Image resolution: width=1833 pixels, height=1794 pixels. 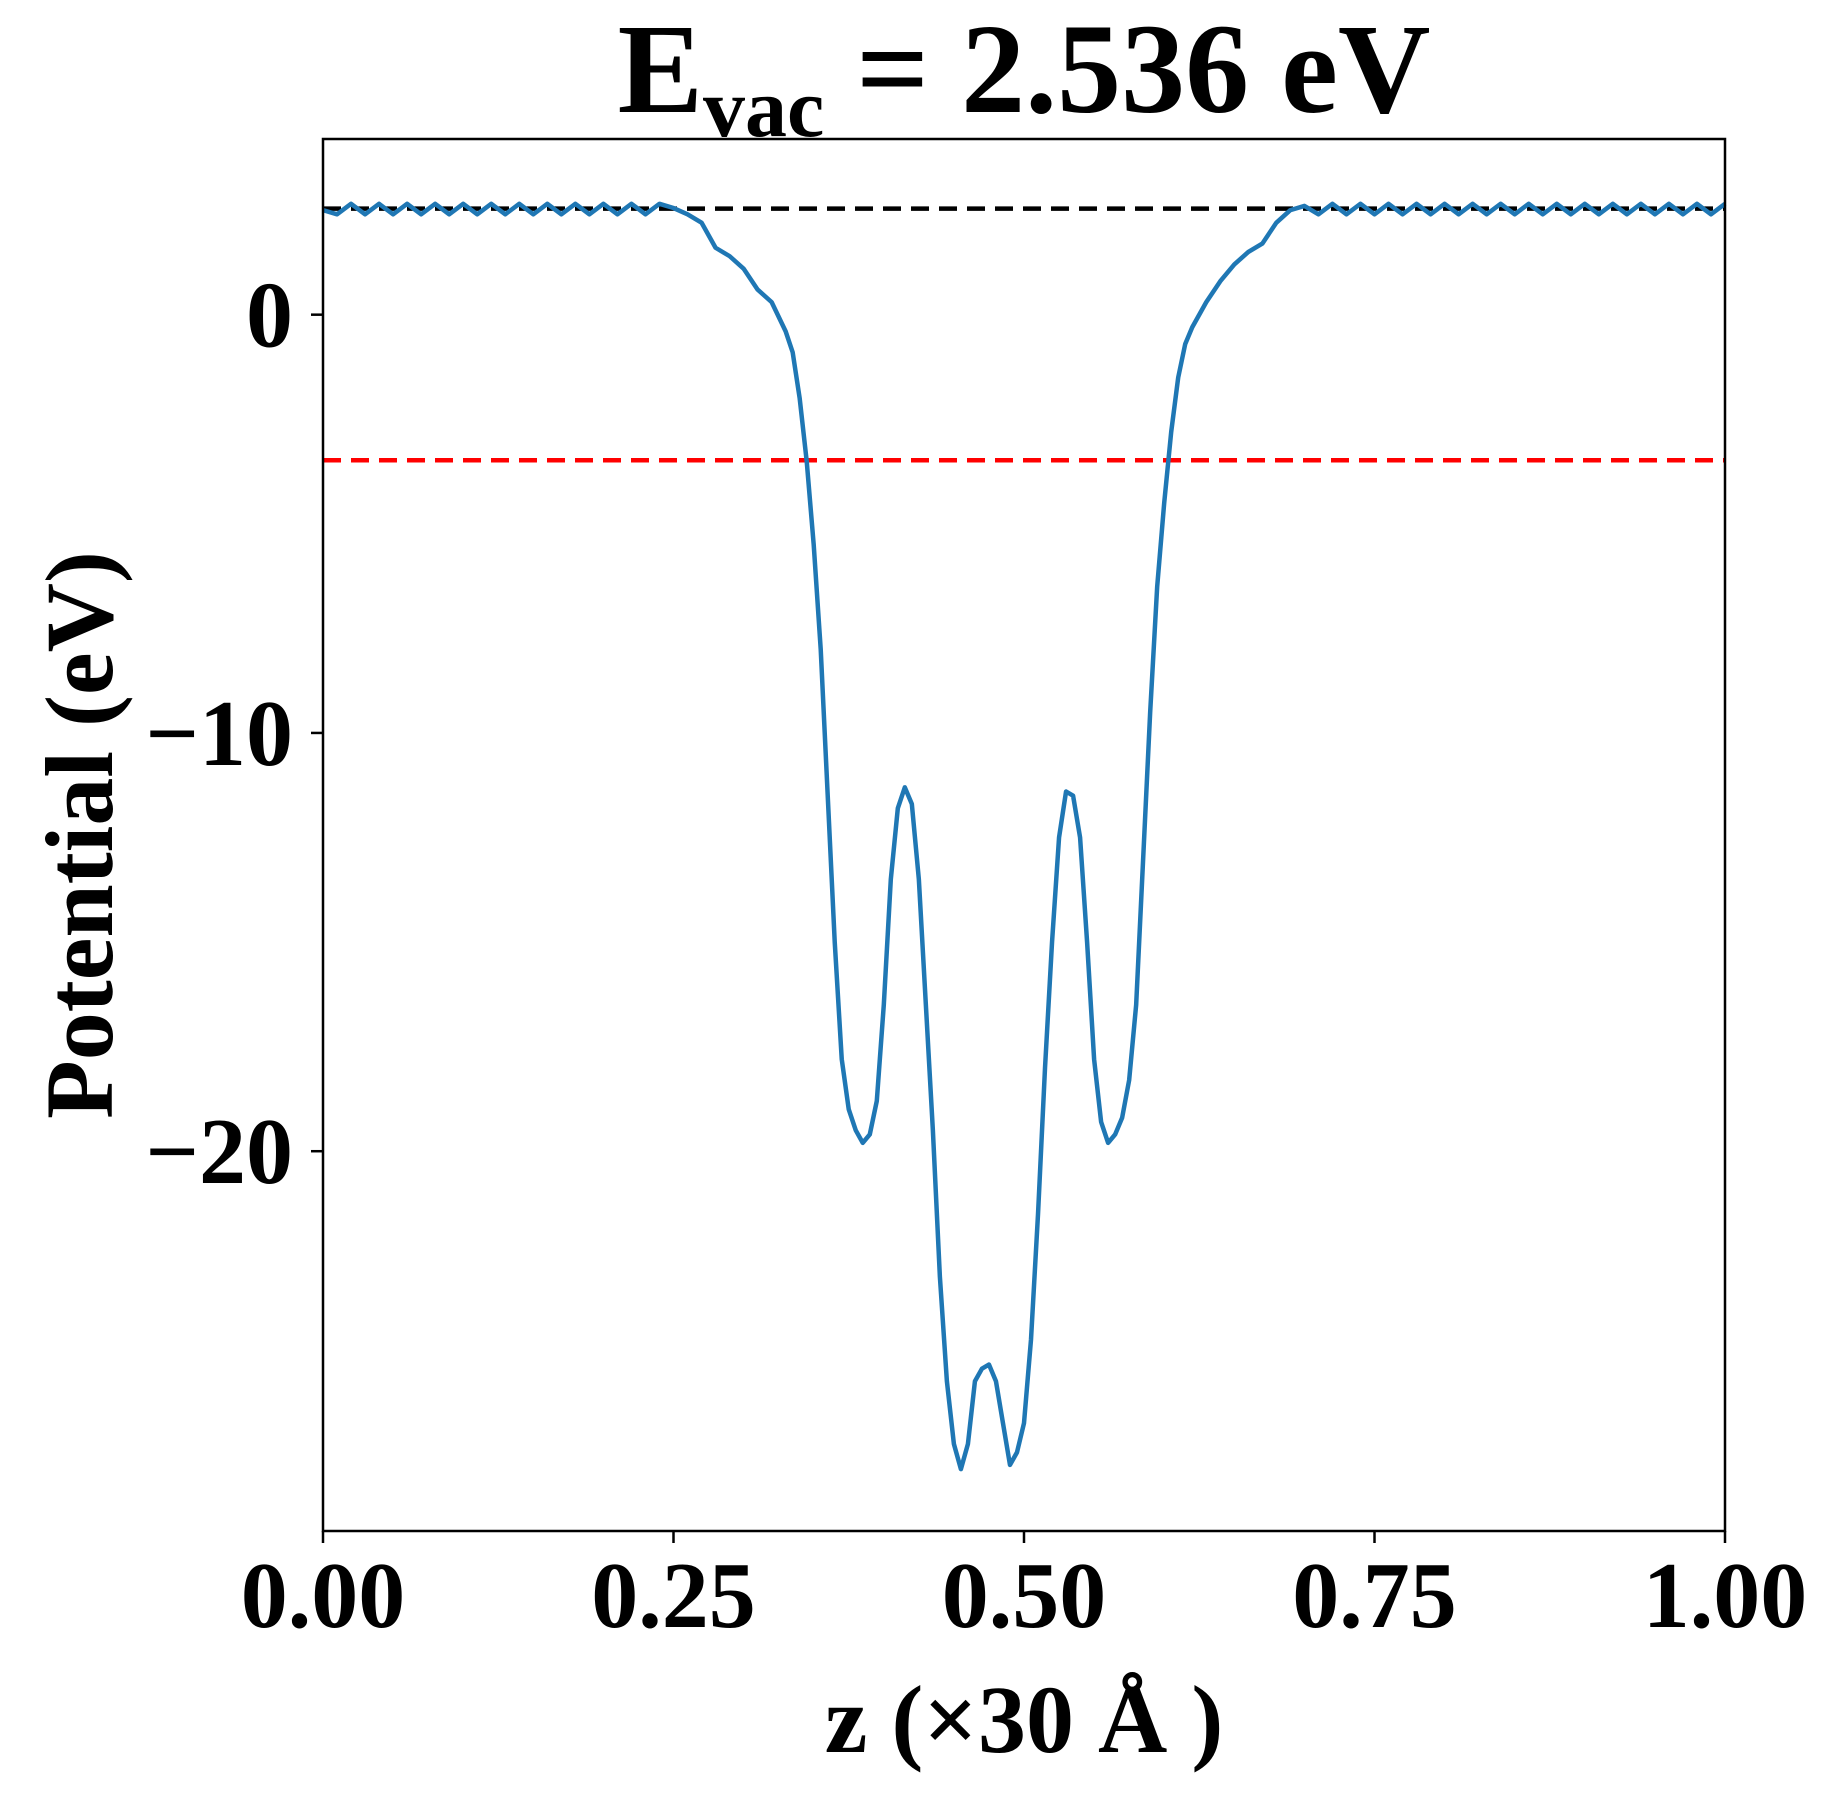 I want to click on x-axis-label: z (×30 Å ), so click(x=1024, y=1719).